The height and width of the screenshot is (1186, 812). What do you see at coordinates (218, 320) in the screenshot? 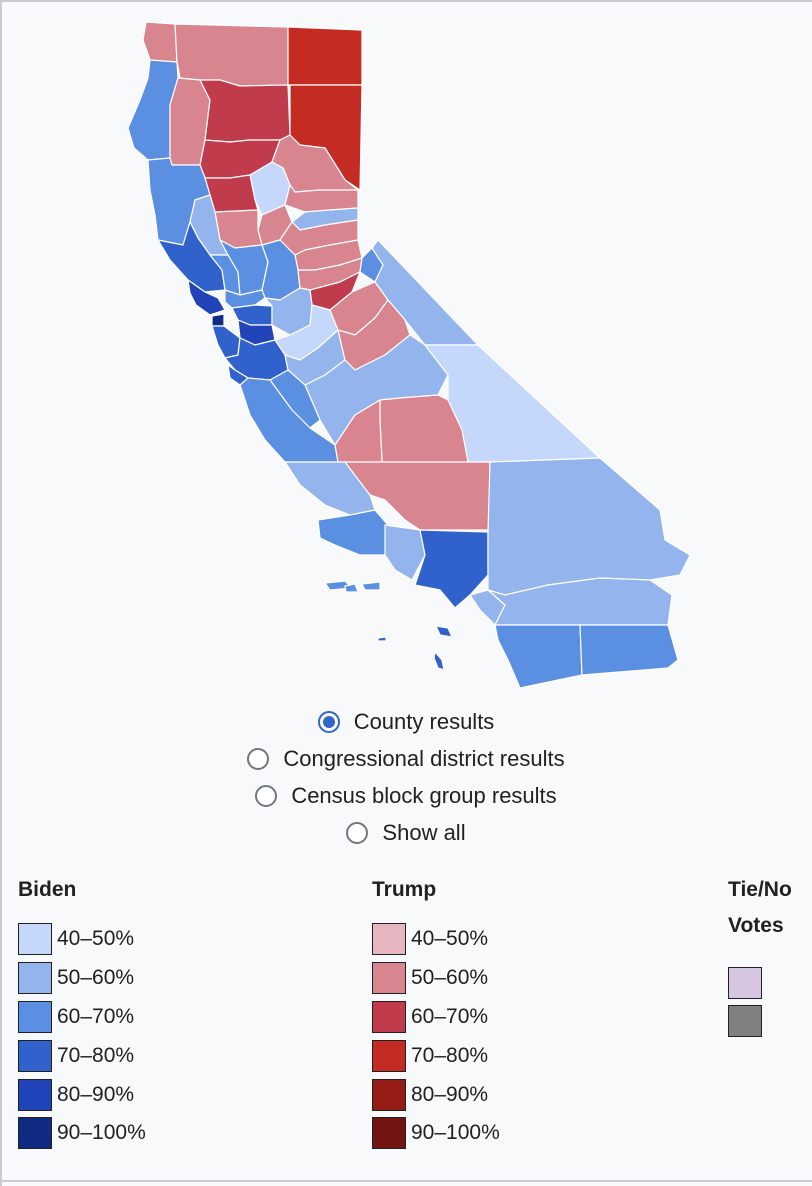
I see `county-san-francisco` at bounding box center [218, 320].